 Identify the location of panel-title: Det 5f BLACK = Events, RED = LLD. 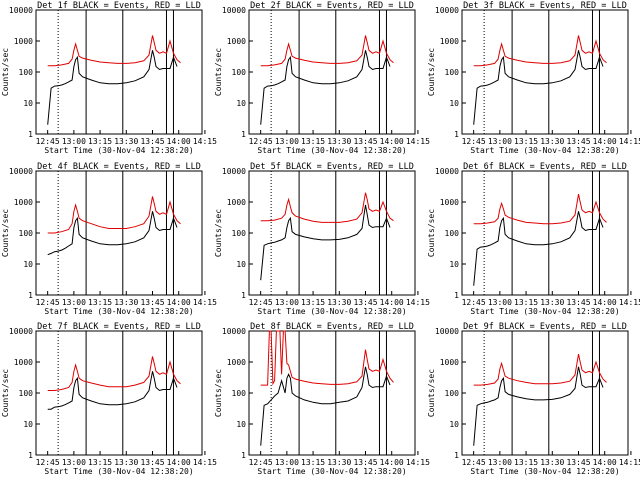
(332, 167).